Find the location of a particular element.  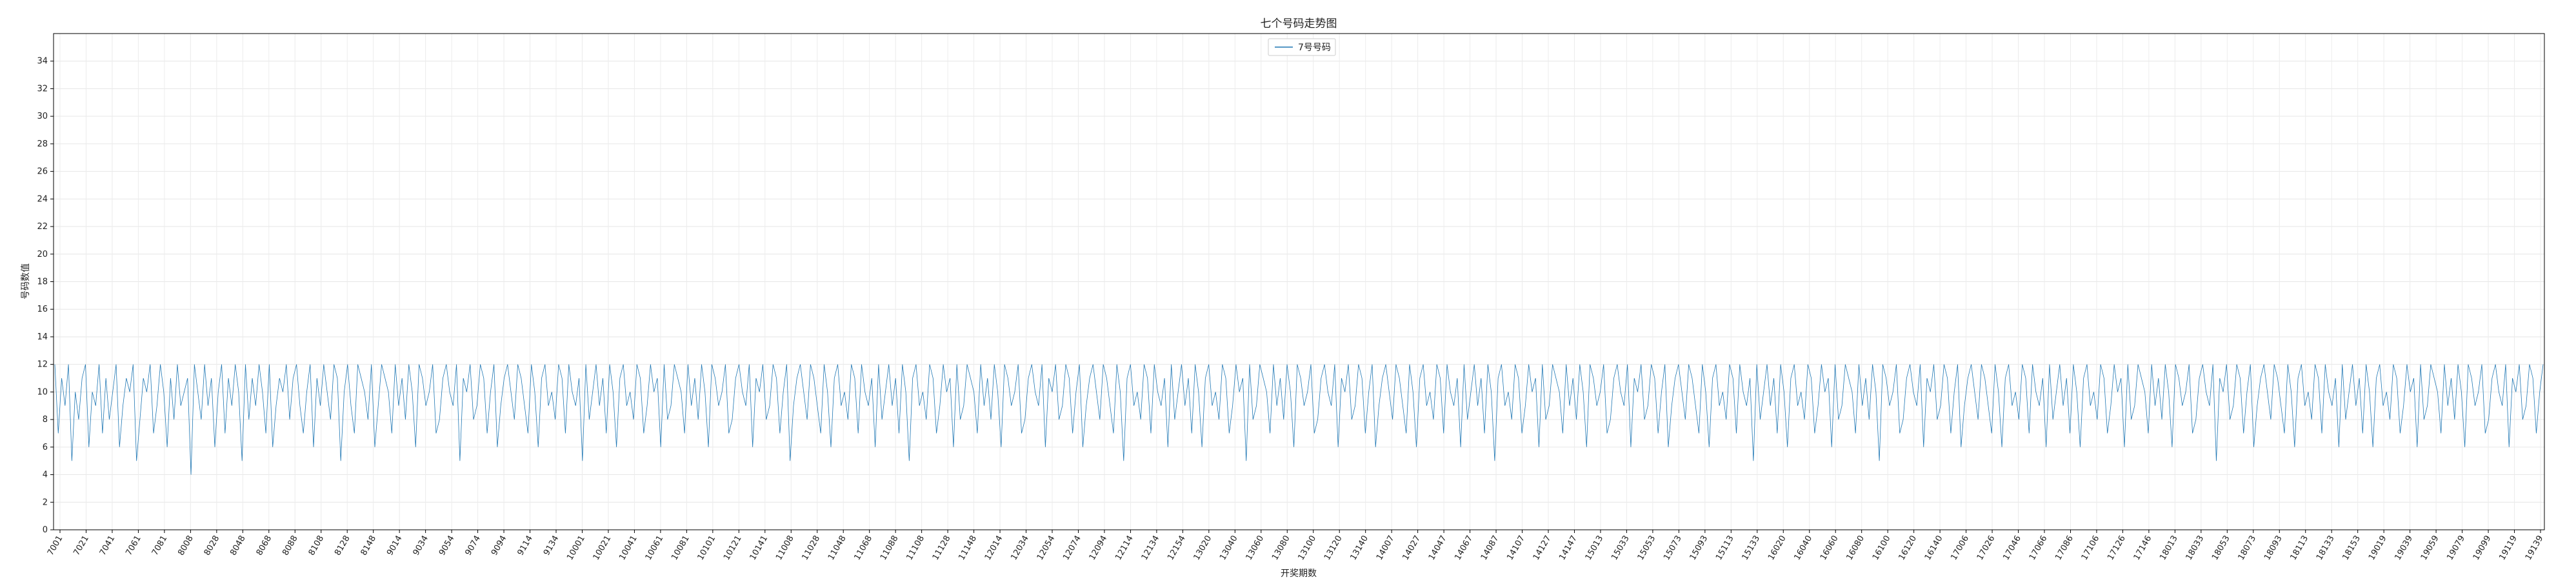

x-tick-label: 18013 is located at coordinates (2169, 548).